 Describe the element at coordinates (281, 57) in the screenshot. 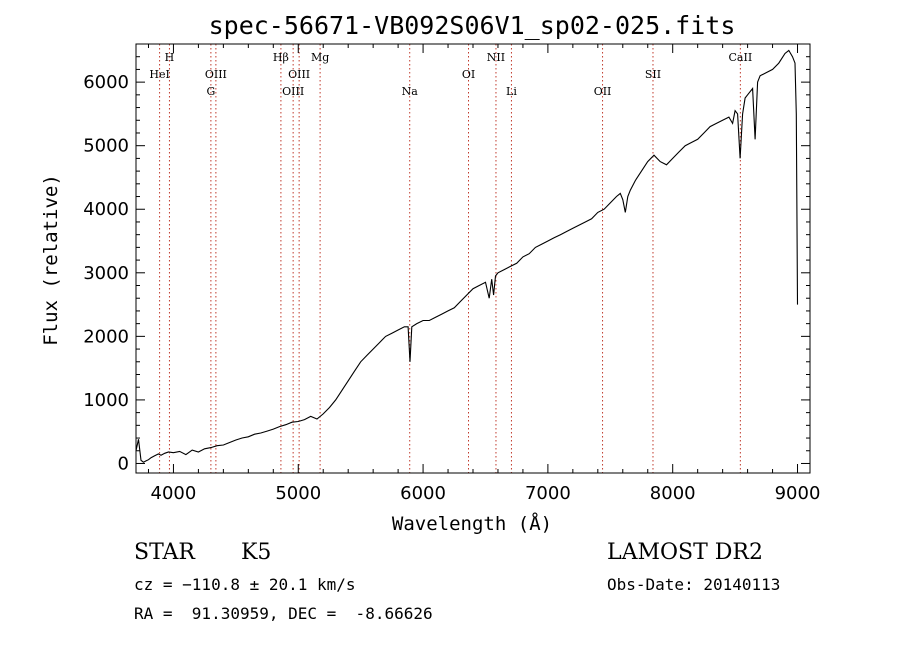

I see `spectral-line-label-4: Hβ` at that location.